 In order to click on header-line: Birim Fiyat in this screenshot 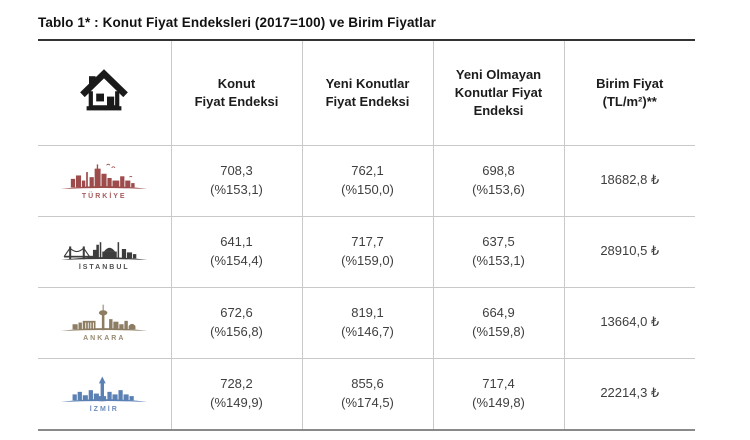, I will do `click(630, 84)`.